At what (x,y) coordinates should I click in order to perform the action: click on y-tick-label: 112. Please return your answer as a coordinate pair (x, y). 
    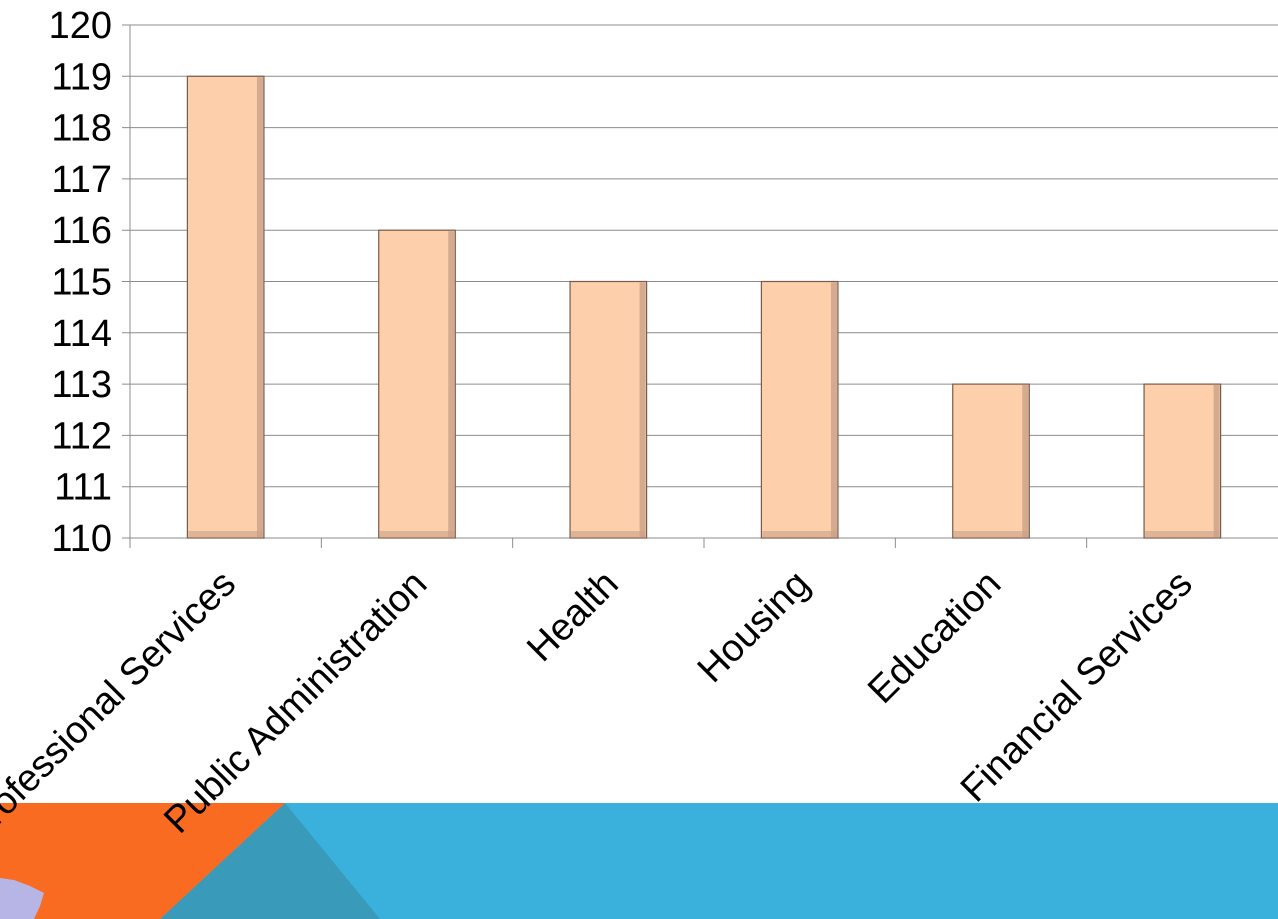
    Looking at the image, I should click on (81, 436).